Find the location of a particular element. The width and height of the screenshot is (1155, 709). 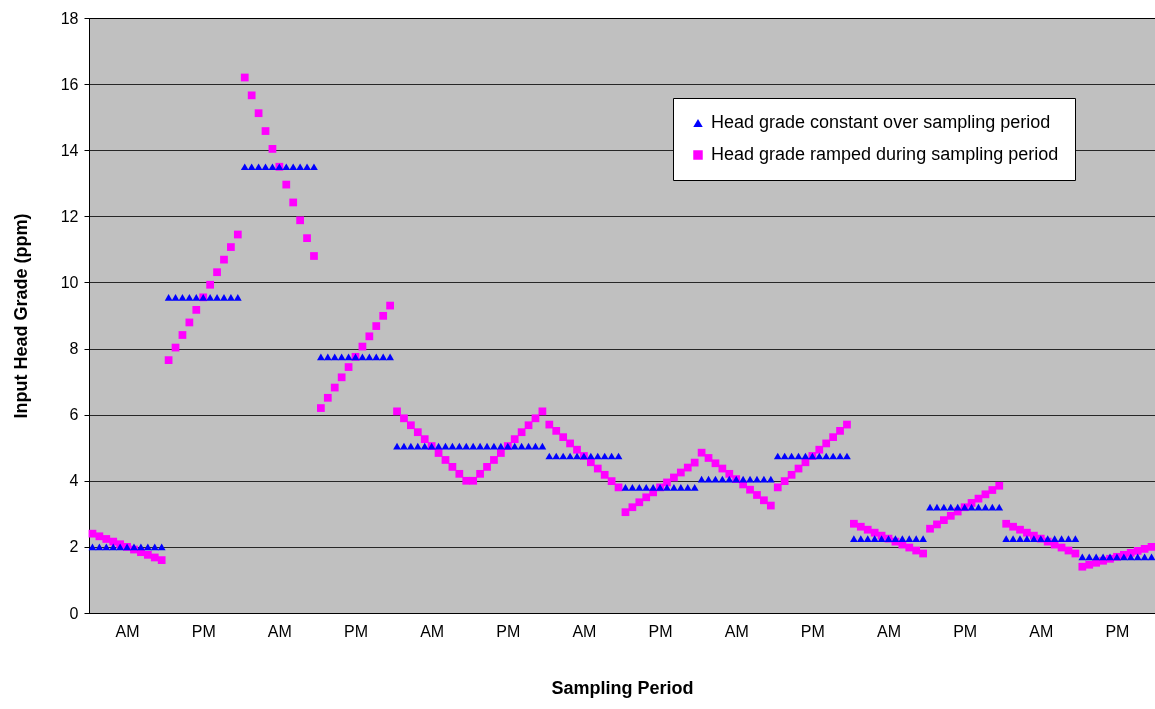

y-tick-label: 4 is located at coordinates (74, 481).